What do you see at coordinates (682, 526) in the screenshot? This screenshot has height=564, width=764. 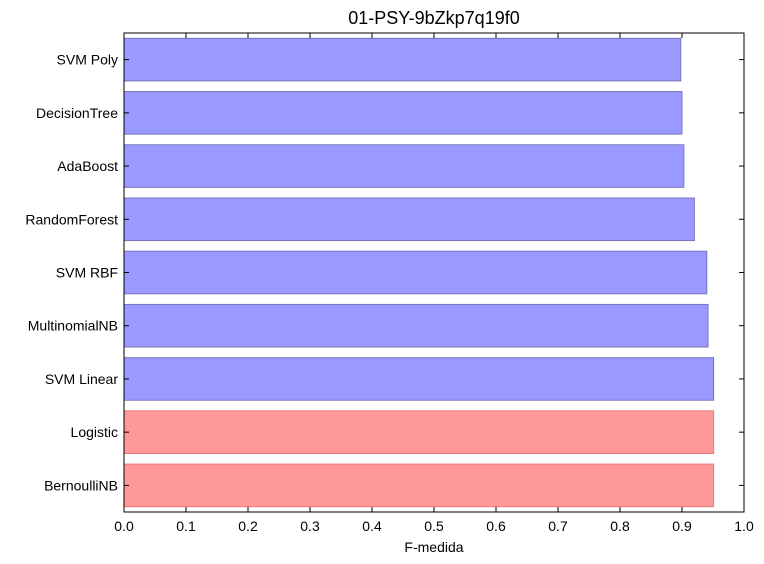 I see `x-tick-label: 0.9` at bounding box center [682, 526].